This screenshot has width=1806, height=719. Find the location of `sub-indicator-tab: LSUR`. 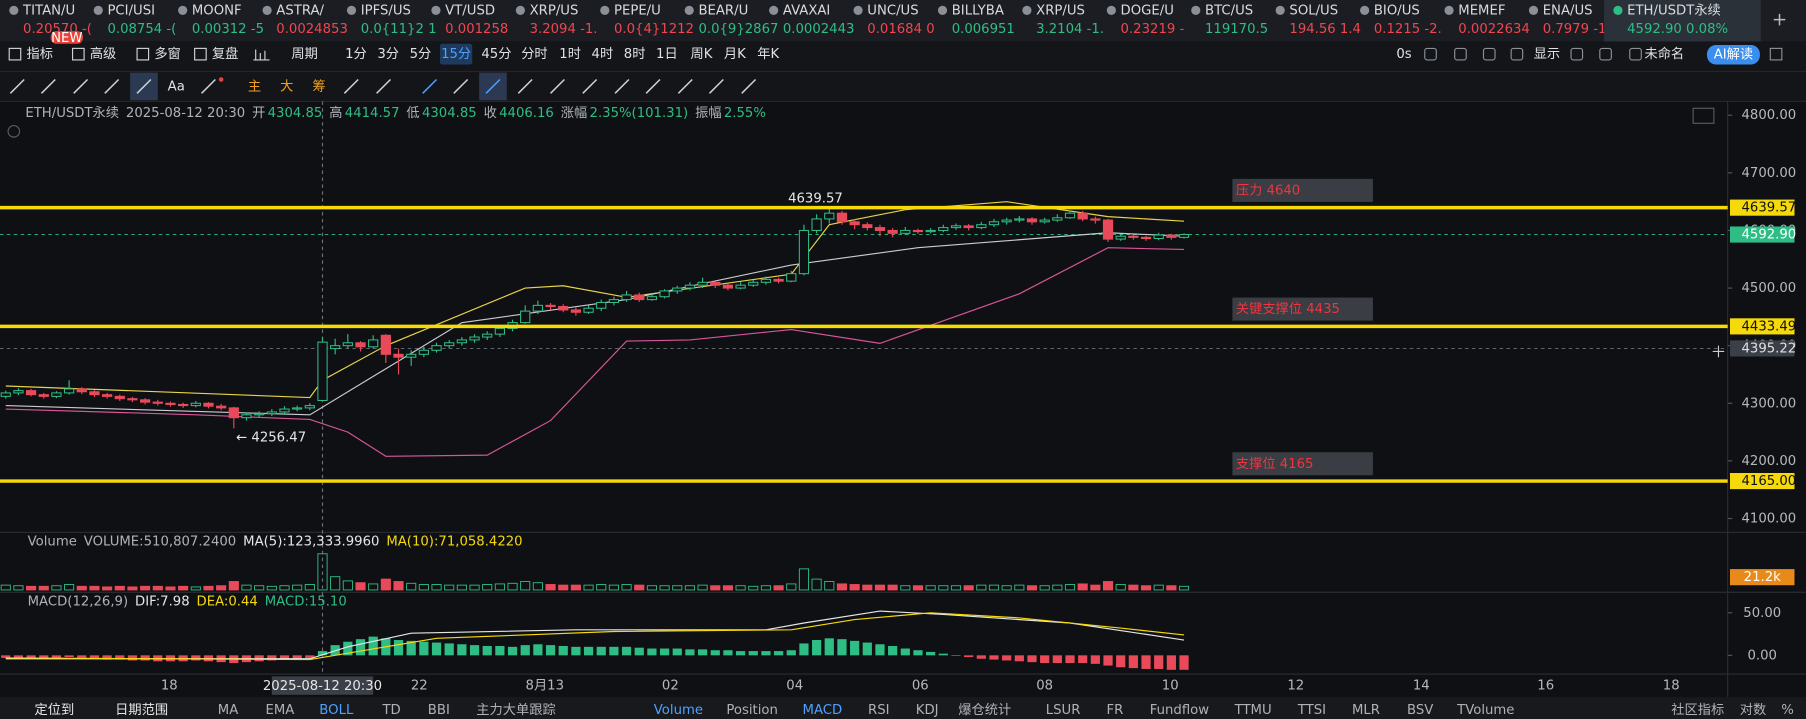

sub-indicator-tab: LSUR is located at coordinates (1063, 710).